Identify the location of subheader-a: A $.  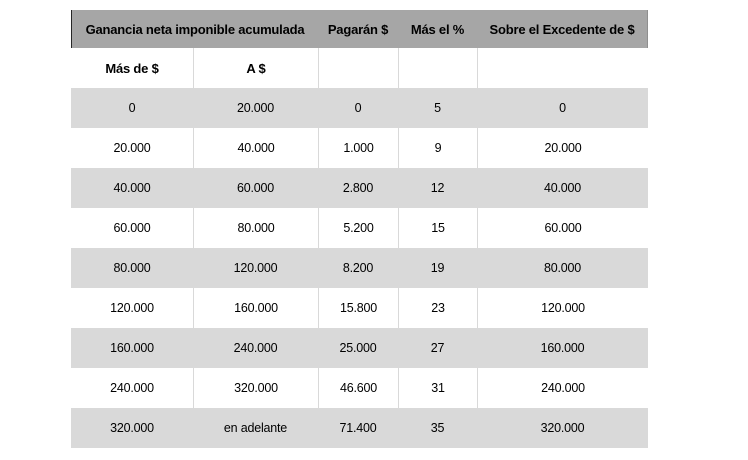
(255, 68).